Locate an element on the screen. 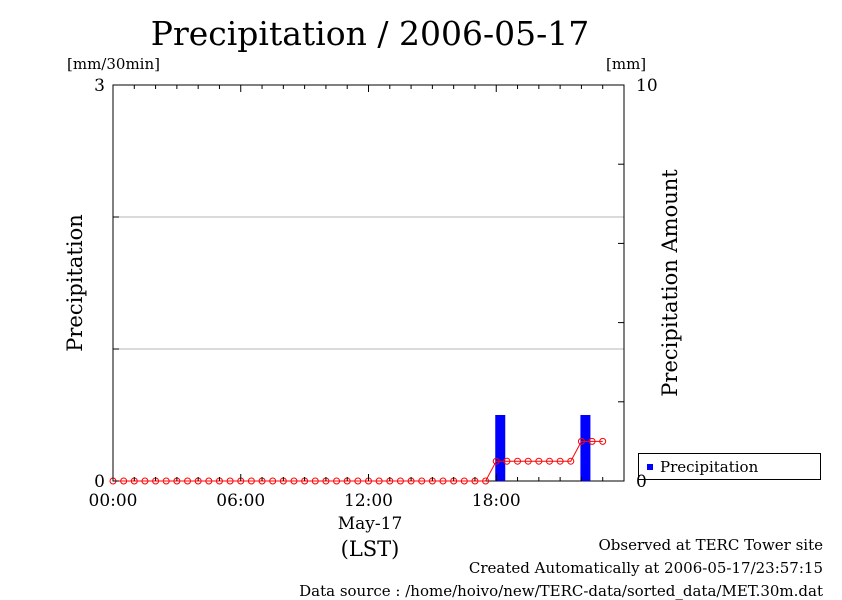 Image resolution: width=842 pixels, height=600 pixels. left-y-tick-label: 3 is located at coordinates (99, 86).